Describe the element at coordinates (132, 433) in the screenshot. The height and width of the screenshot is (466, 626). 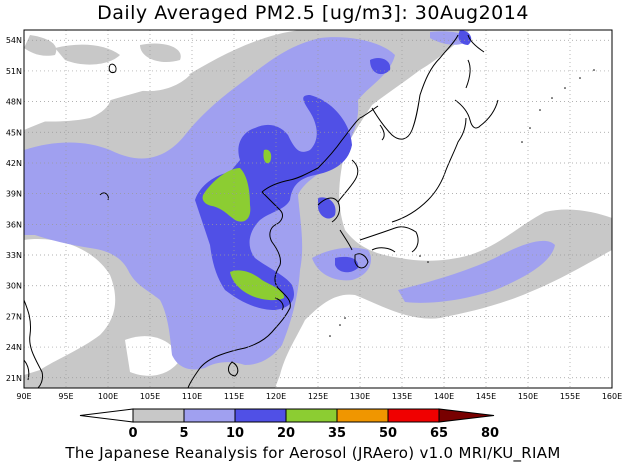
I see `colorbar-label: 0` at that location.